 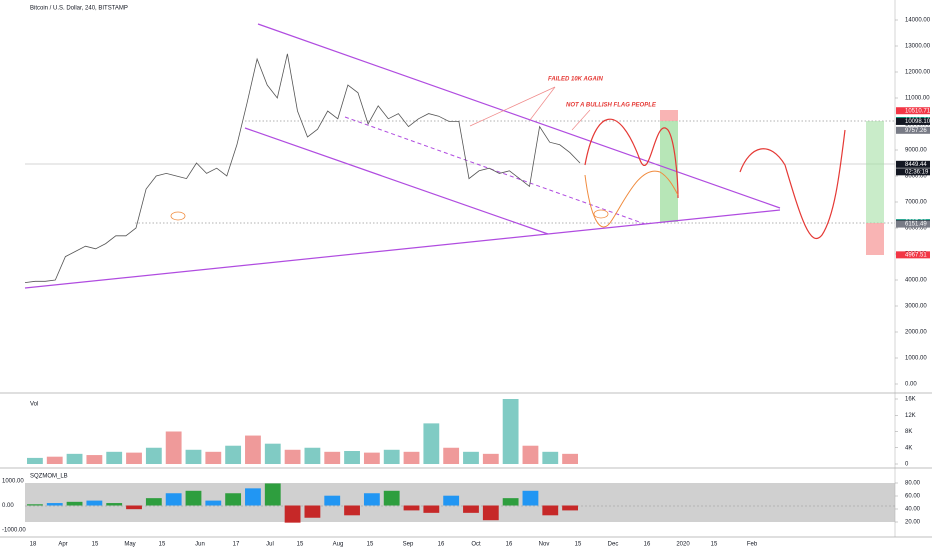 What do you see at coordinates (683, 545) in the screenshot?
I see `time-tick-label: 2020` at bounding box center [683, 545].